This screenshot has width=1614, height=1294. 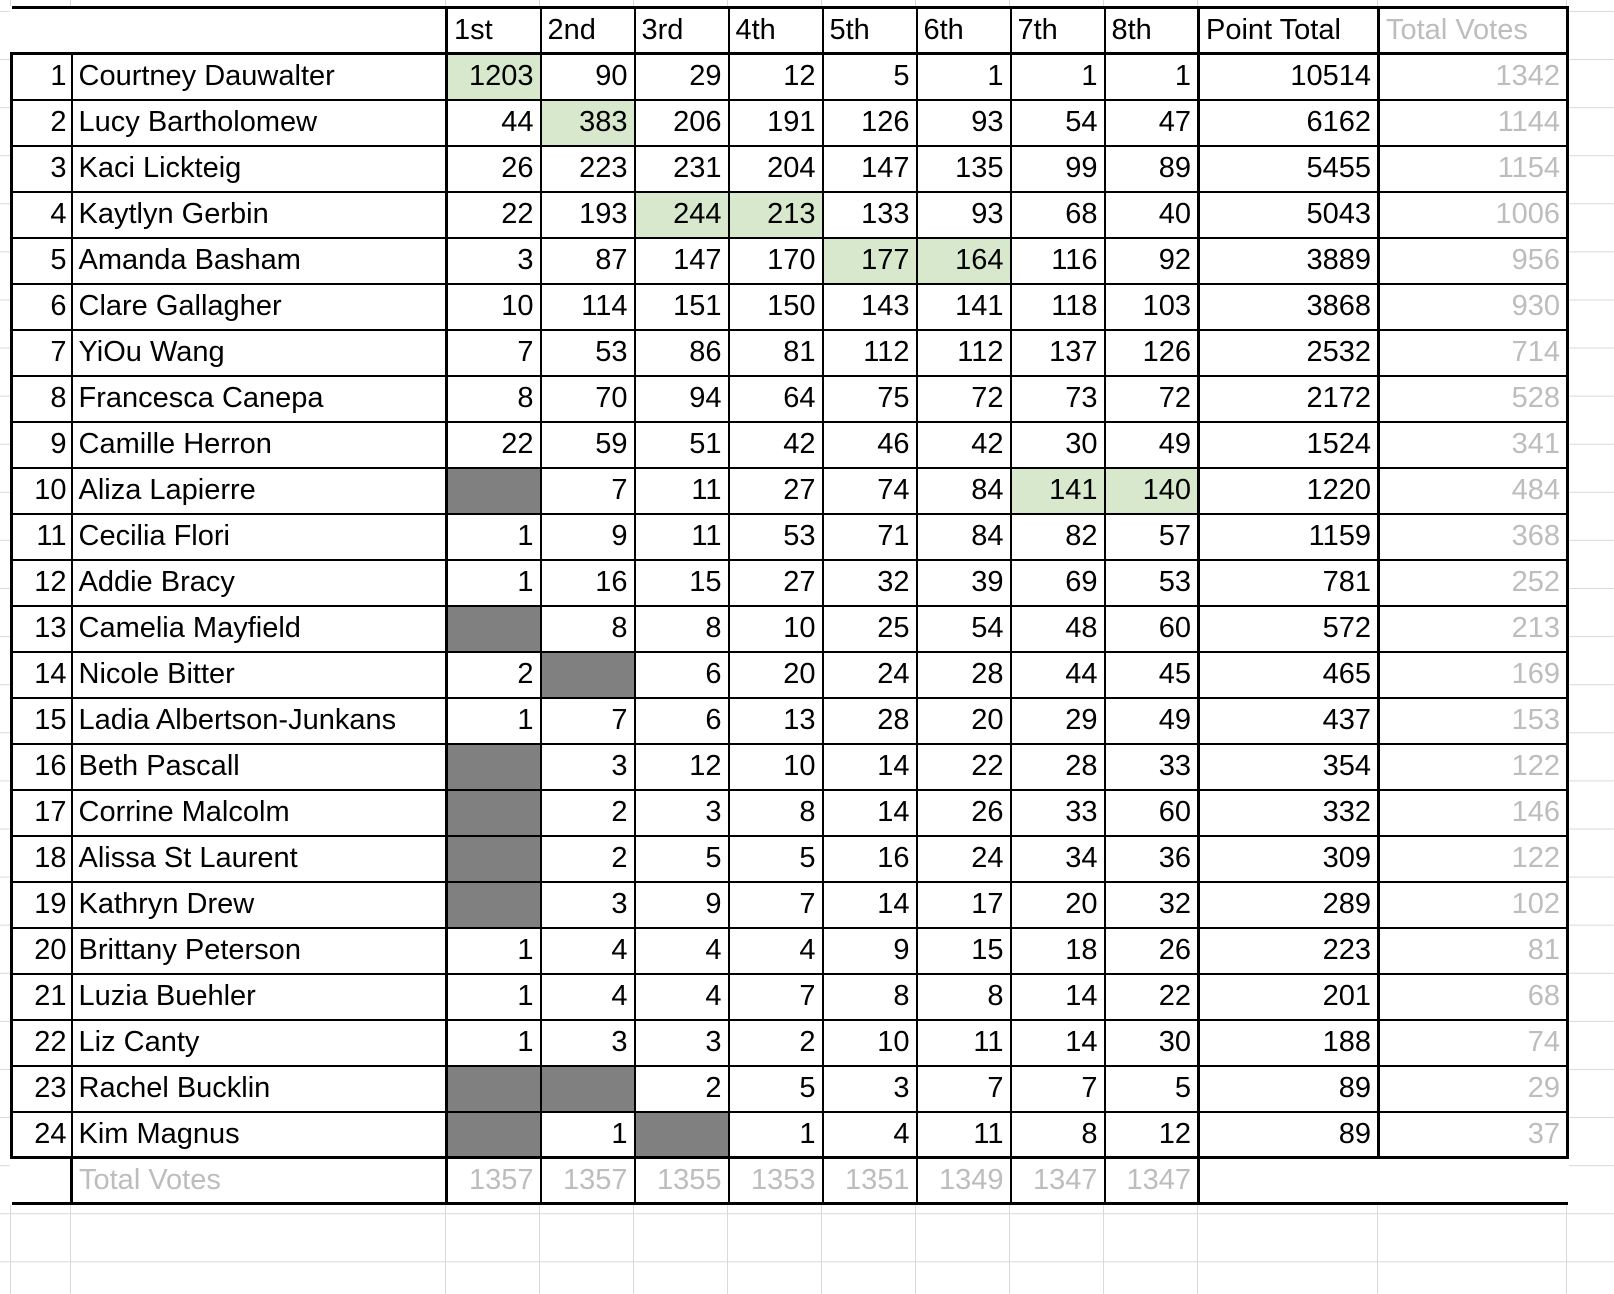 I want to click on vote-cell: 2, so click(x=775, y=1042).